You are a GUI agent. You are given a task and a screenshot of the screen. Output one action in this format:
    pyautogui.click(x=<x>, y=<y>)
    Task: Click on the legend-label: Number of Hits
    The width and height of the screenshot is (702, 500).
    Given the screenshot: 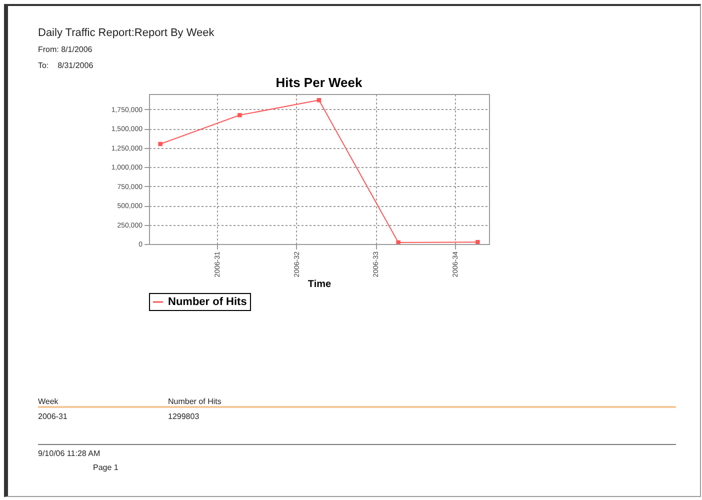 What is the action you would take?
    pyautogui.click(x=207, y=302)
    